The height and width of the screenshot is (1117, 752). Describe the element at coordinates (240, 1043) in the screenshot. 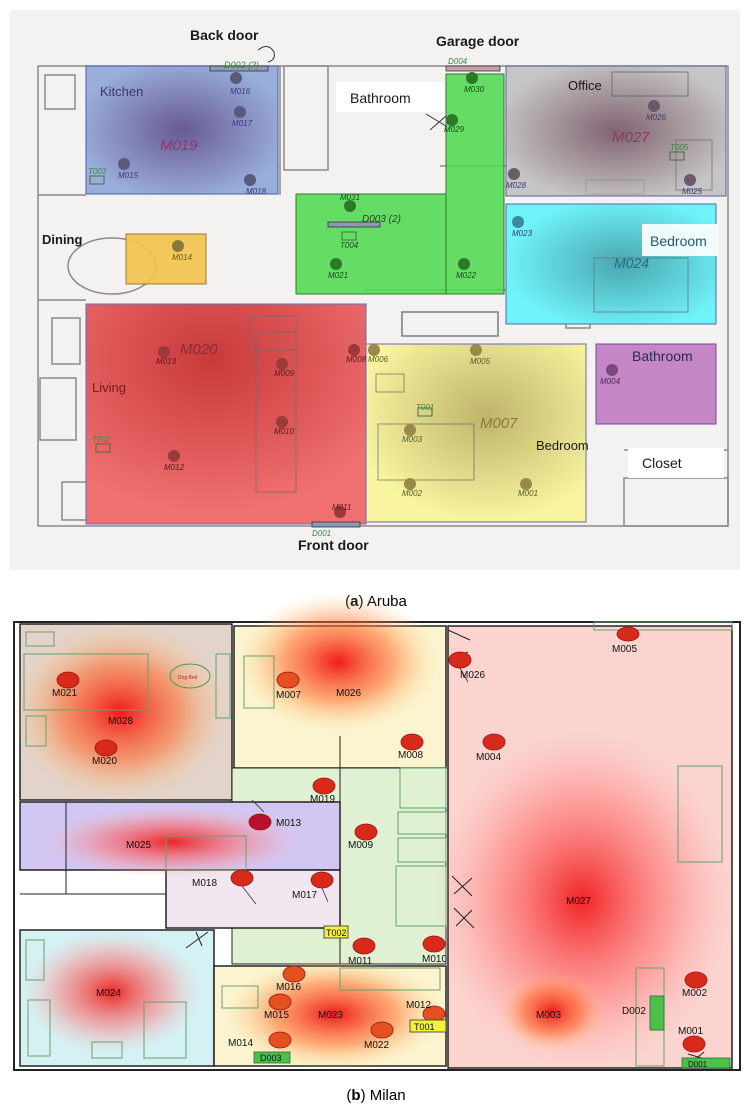

I see `milan-sensor-m014: M014` at that location.